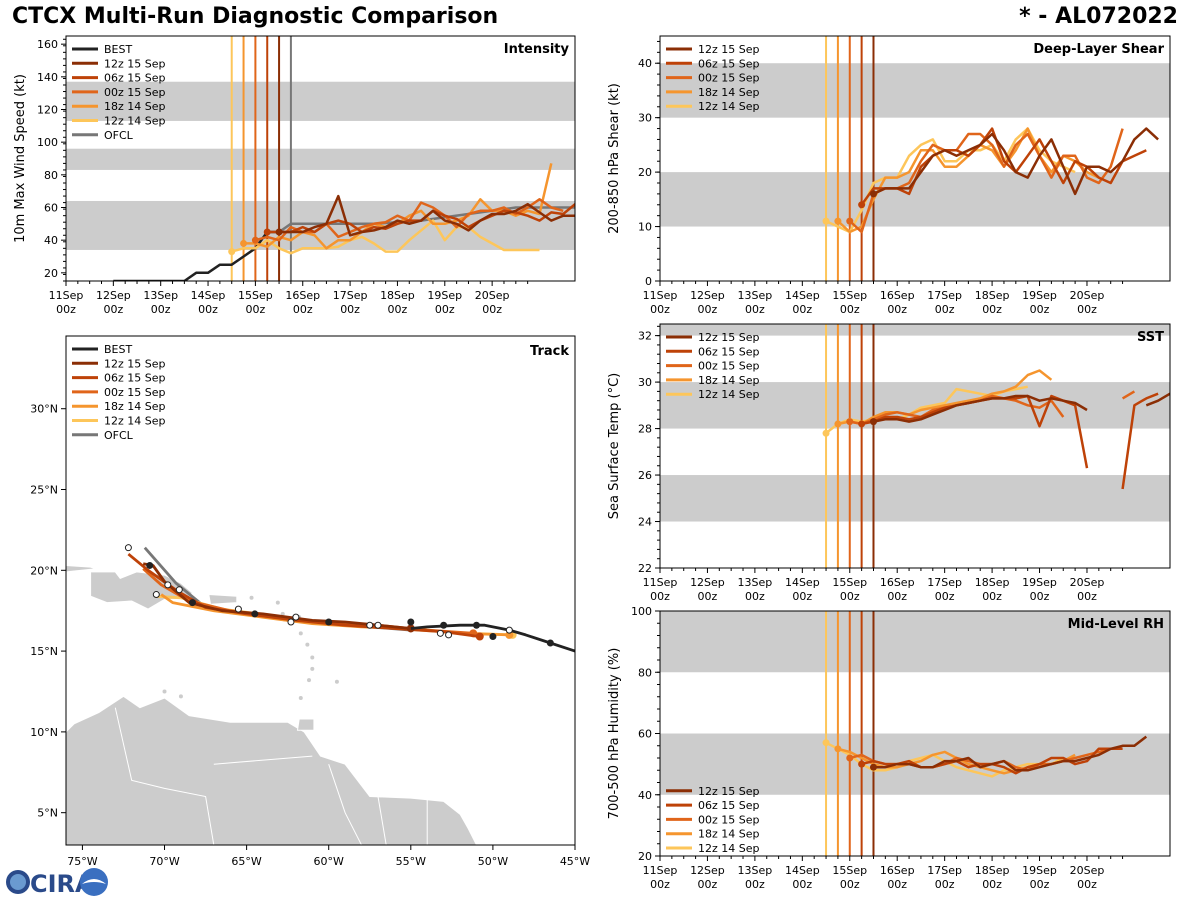 The height and width of the screenshot is (900, 1200). What do you see at coordinates (44, 490) in the screenshot?
I see `y-tick-label: 25°N` at bounding box center [44, 490].